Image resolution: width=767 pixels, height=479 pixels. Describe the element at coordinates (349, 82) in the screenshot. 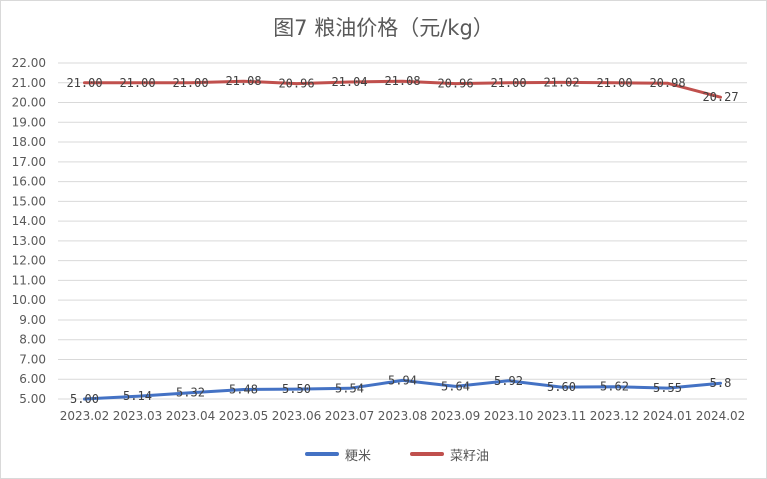

I see `data-label: 21.04` at that location.